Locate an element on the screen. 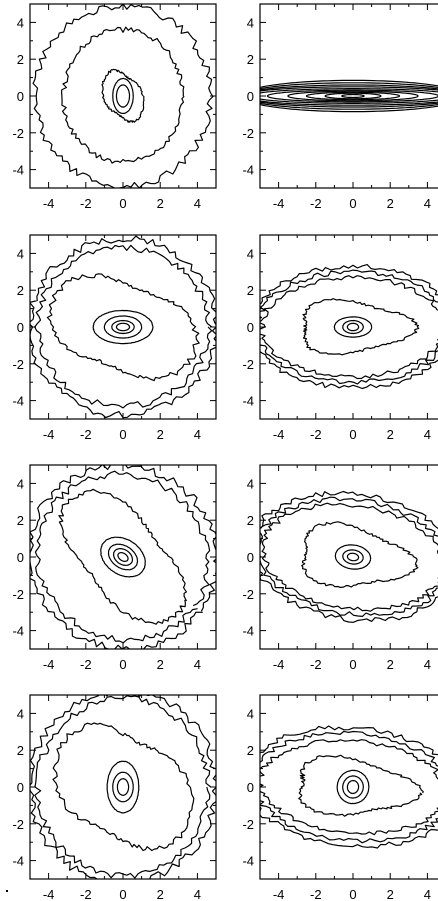  panel-r4-c2: -4 -2 0 2 4 4 2 0 -2 -4 is located at coordinates (340, 797).